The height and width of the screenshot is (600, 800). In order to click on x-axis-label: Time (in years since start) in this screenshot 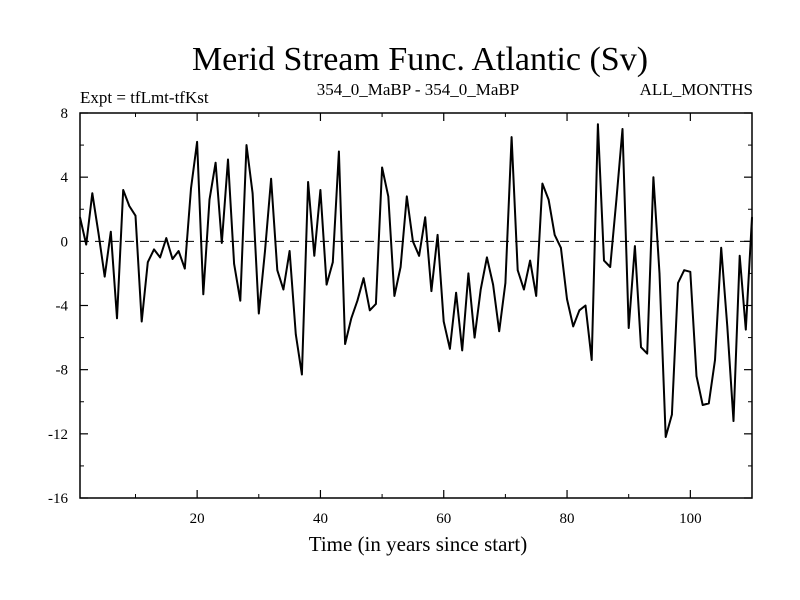, I will do `click(418, 544)`.